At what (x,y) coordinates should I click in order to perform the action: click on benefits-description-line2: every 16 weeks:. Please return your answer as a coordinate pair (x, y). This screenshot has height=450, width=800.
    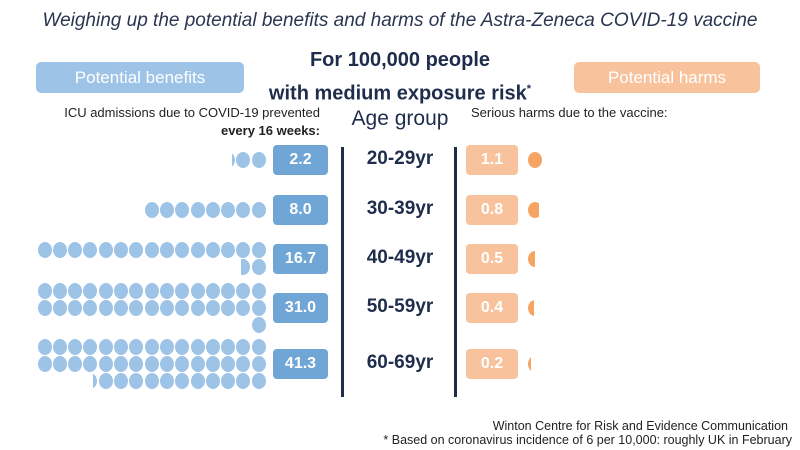
    Looking at the image, I should click on (270, 130).